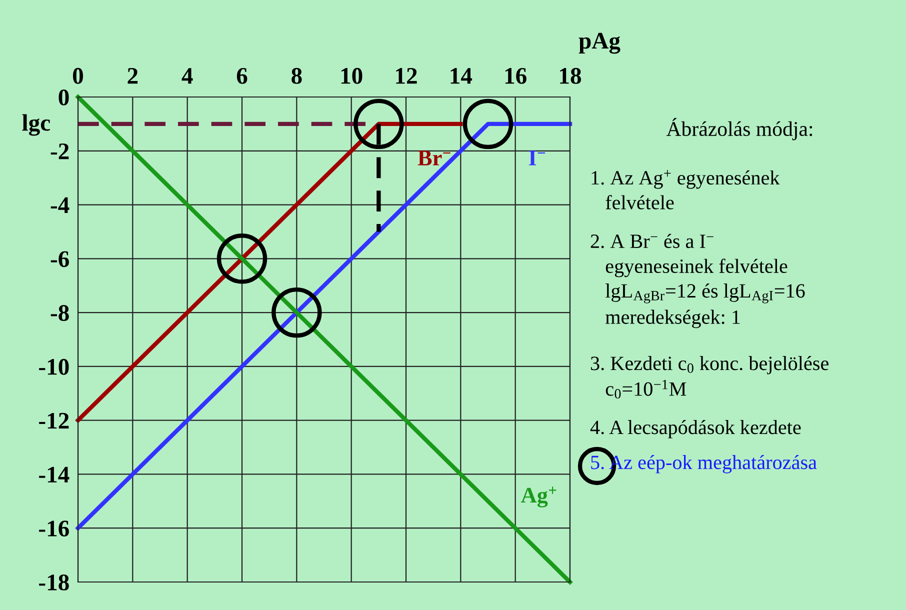 The width and height of the screenshot is (906, 610). I want to click on series-label: Ag$^{+}$, so click(538, 497).